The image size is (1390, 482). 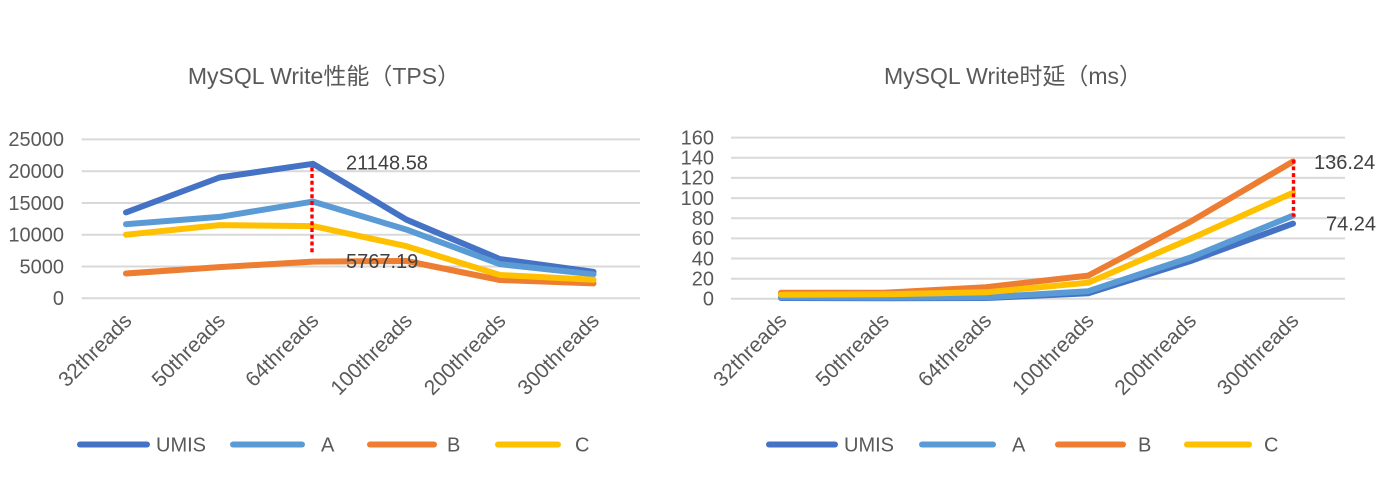 I want to click on svg-text: 140, so click(x=697, y=159).